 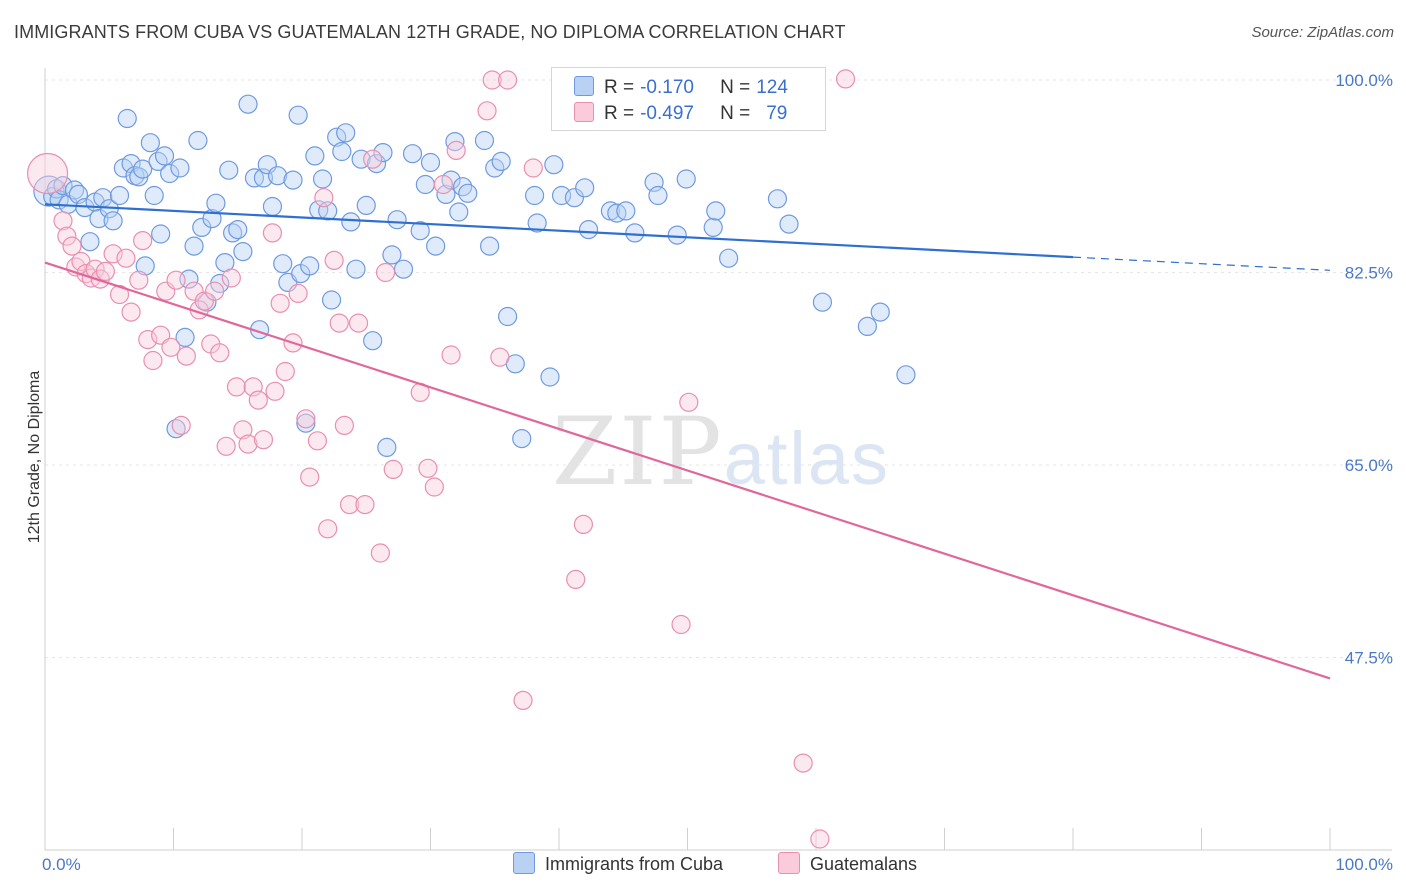 What do you see at coordinates (1201, 263) in the screenshot?
I see `cuba-trend-extension` at bounding box center [1201, 263].